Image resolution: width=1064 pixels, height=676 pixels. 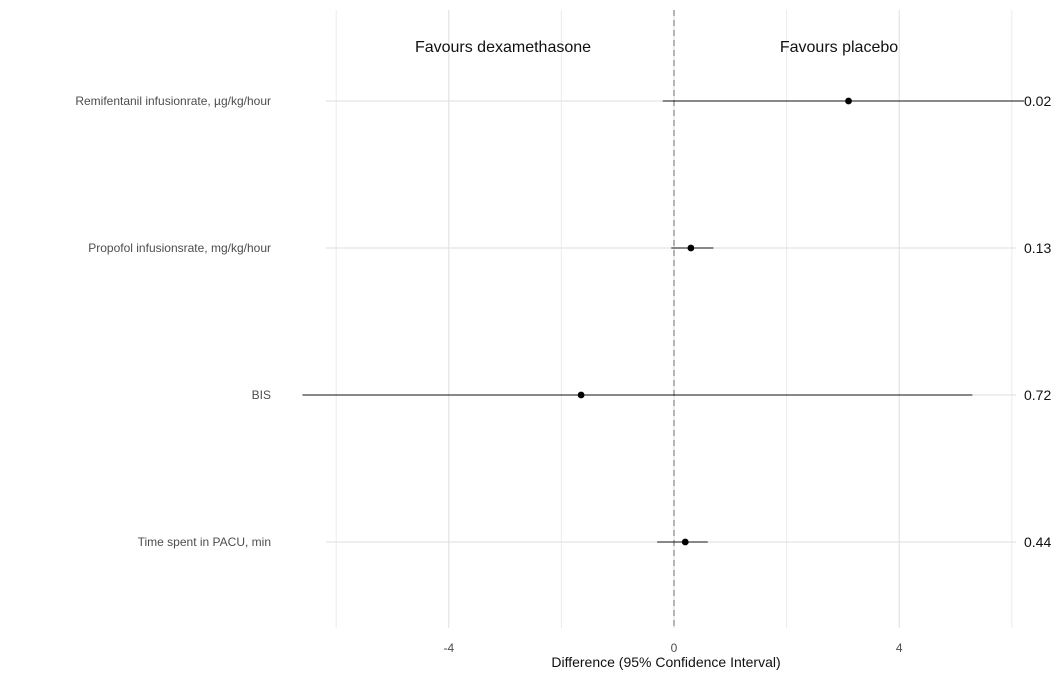 What do you see at coordinates (1037, 101) in the screenshot?
I see `p-value-label: 0.02` at bounding box center [1037, 101].